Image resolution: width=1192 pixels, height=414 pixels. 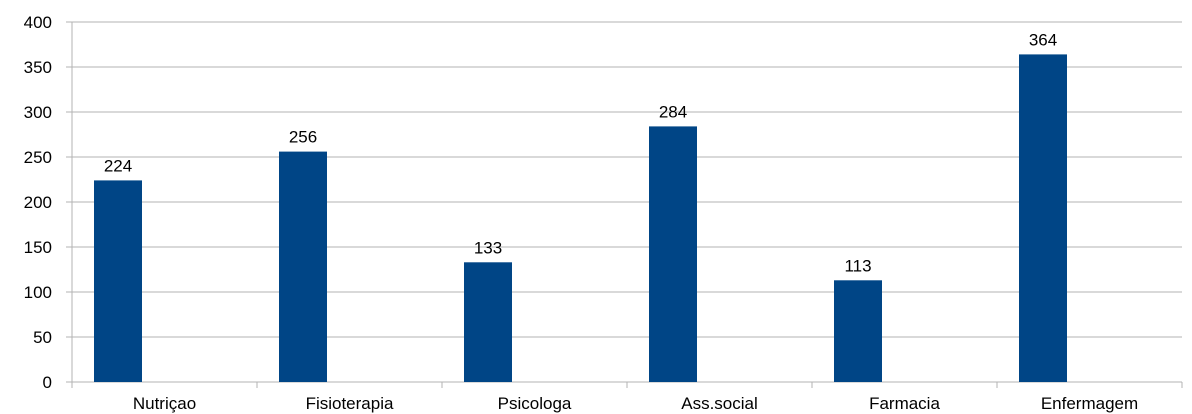 I want to click on y-tick-label: 200, so click(x=38, y=202).